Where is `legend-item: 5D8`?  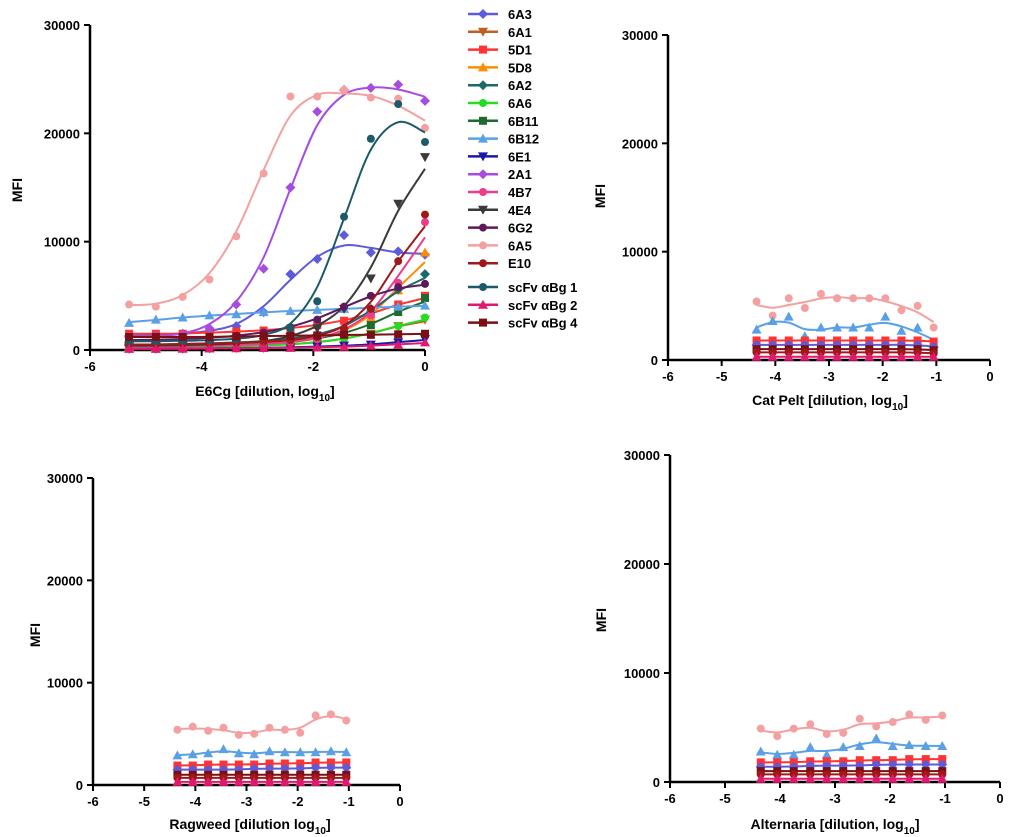
legend-item: 5D8 is located at coordinates (500, 67).